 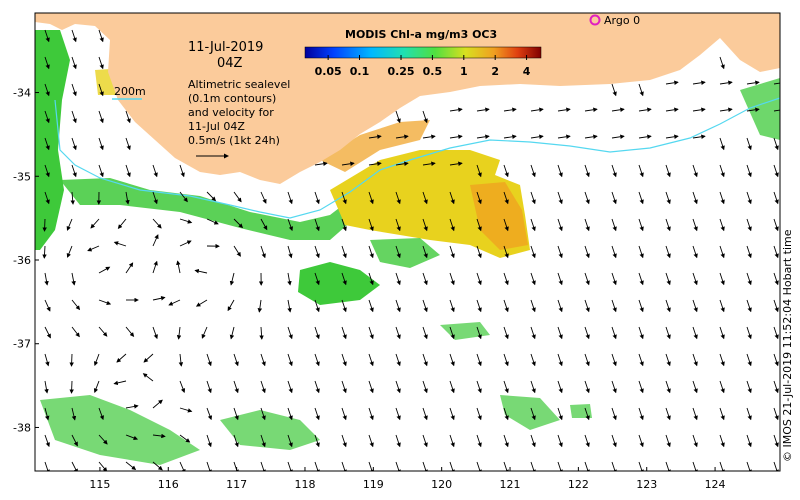 I want to click on lon-tick-label: 115, so click(x=99, y=484).